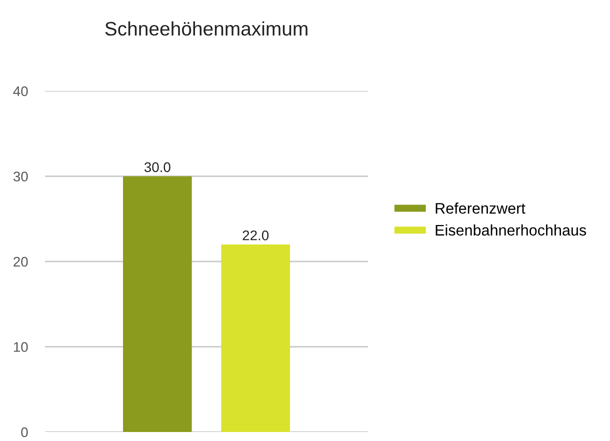 This screenshot has width=610, height=441. I want to click on data-label: 30.0, so click(157, 167).